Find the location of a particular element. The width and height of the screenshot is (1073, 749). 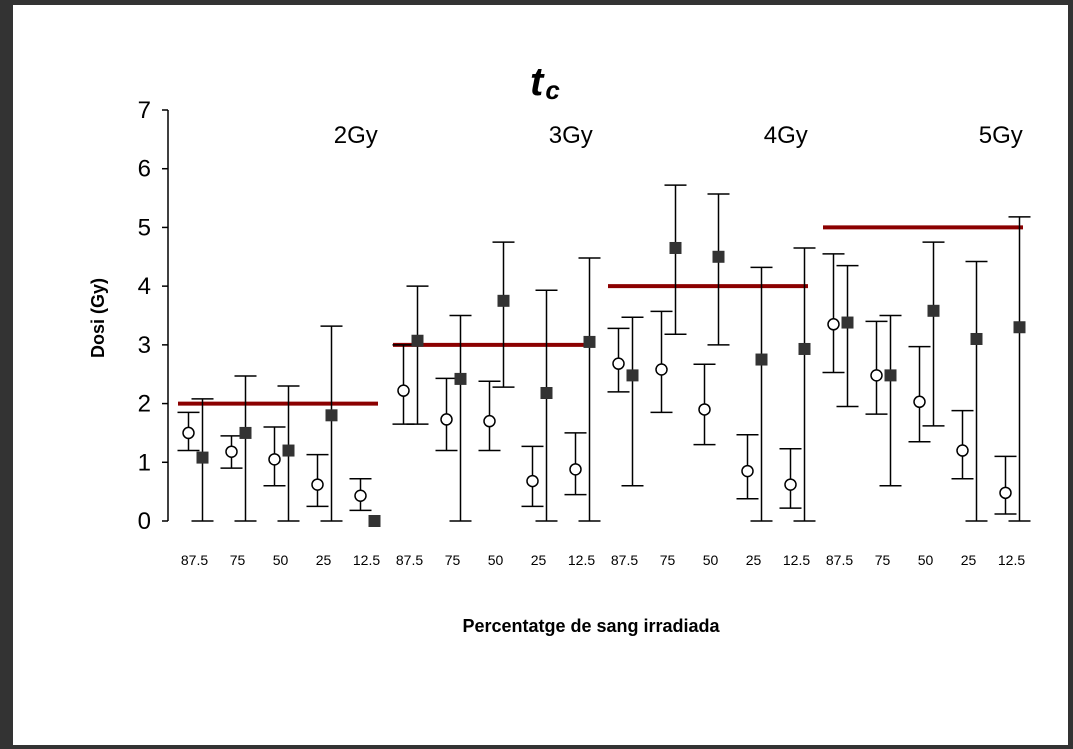

chart-title: tc is located at coordinates (545, 82).